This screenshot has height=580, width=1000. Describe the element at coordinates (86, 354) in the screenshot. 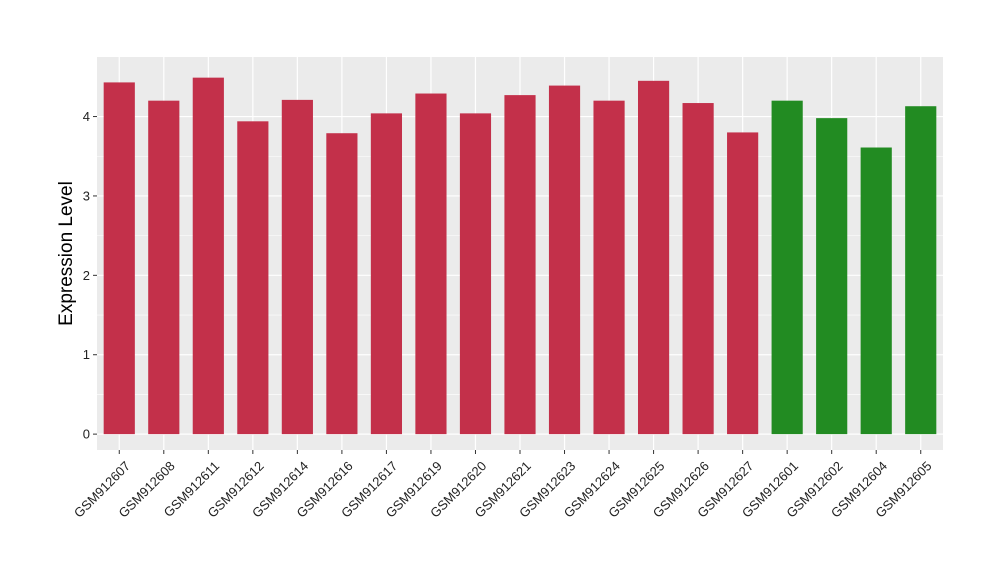

I see `y-tick-label: 1` at that location.